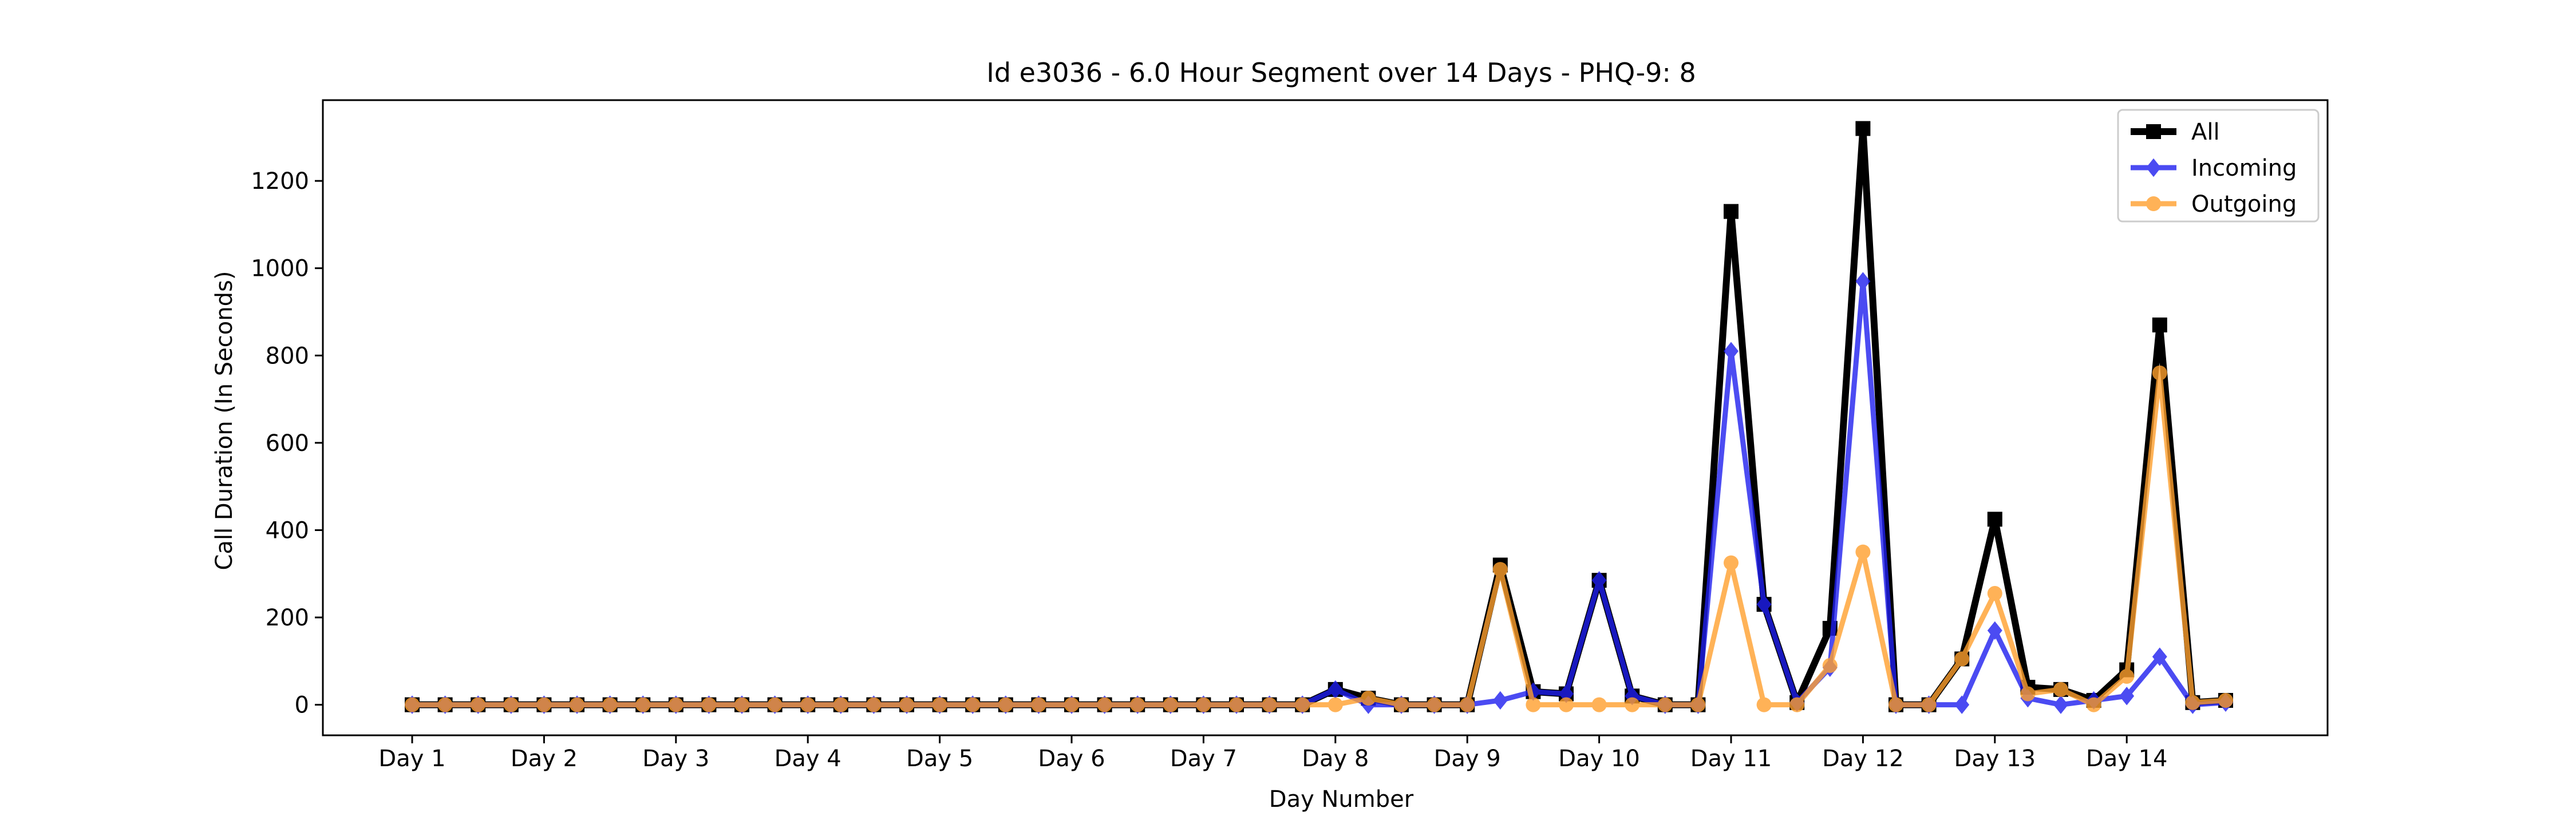  I want to click on y-tick-label: 1000, so click(280, 269).